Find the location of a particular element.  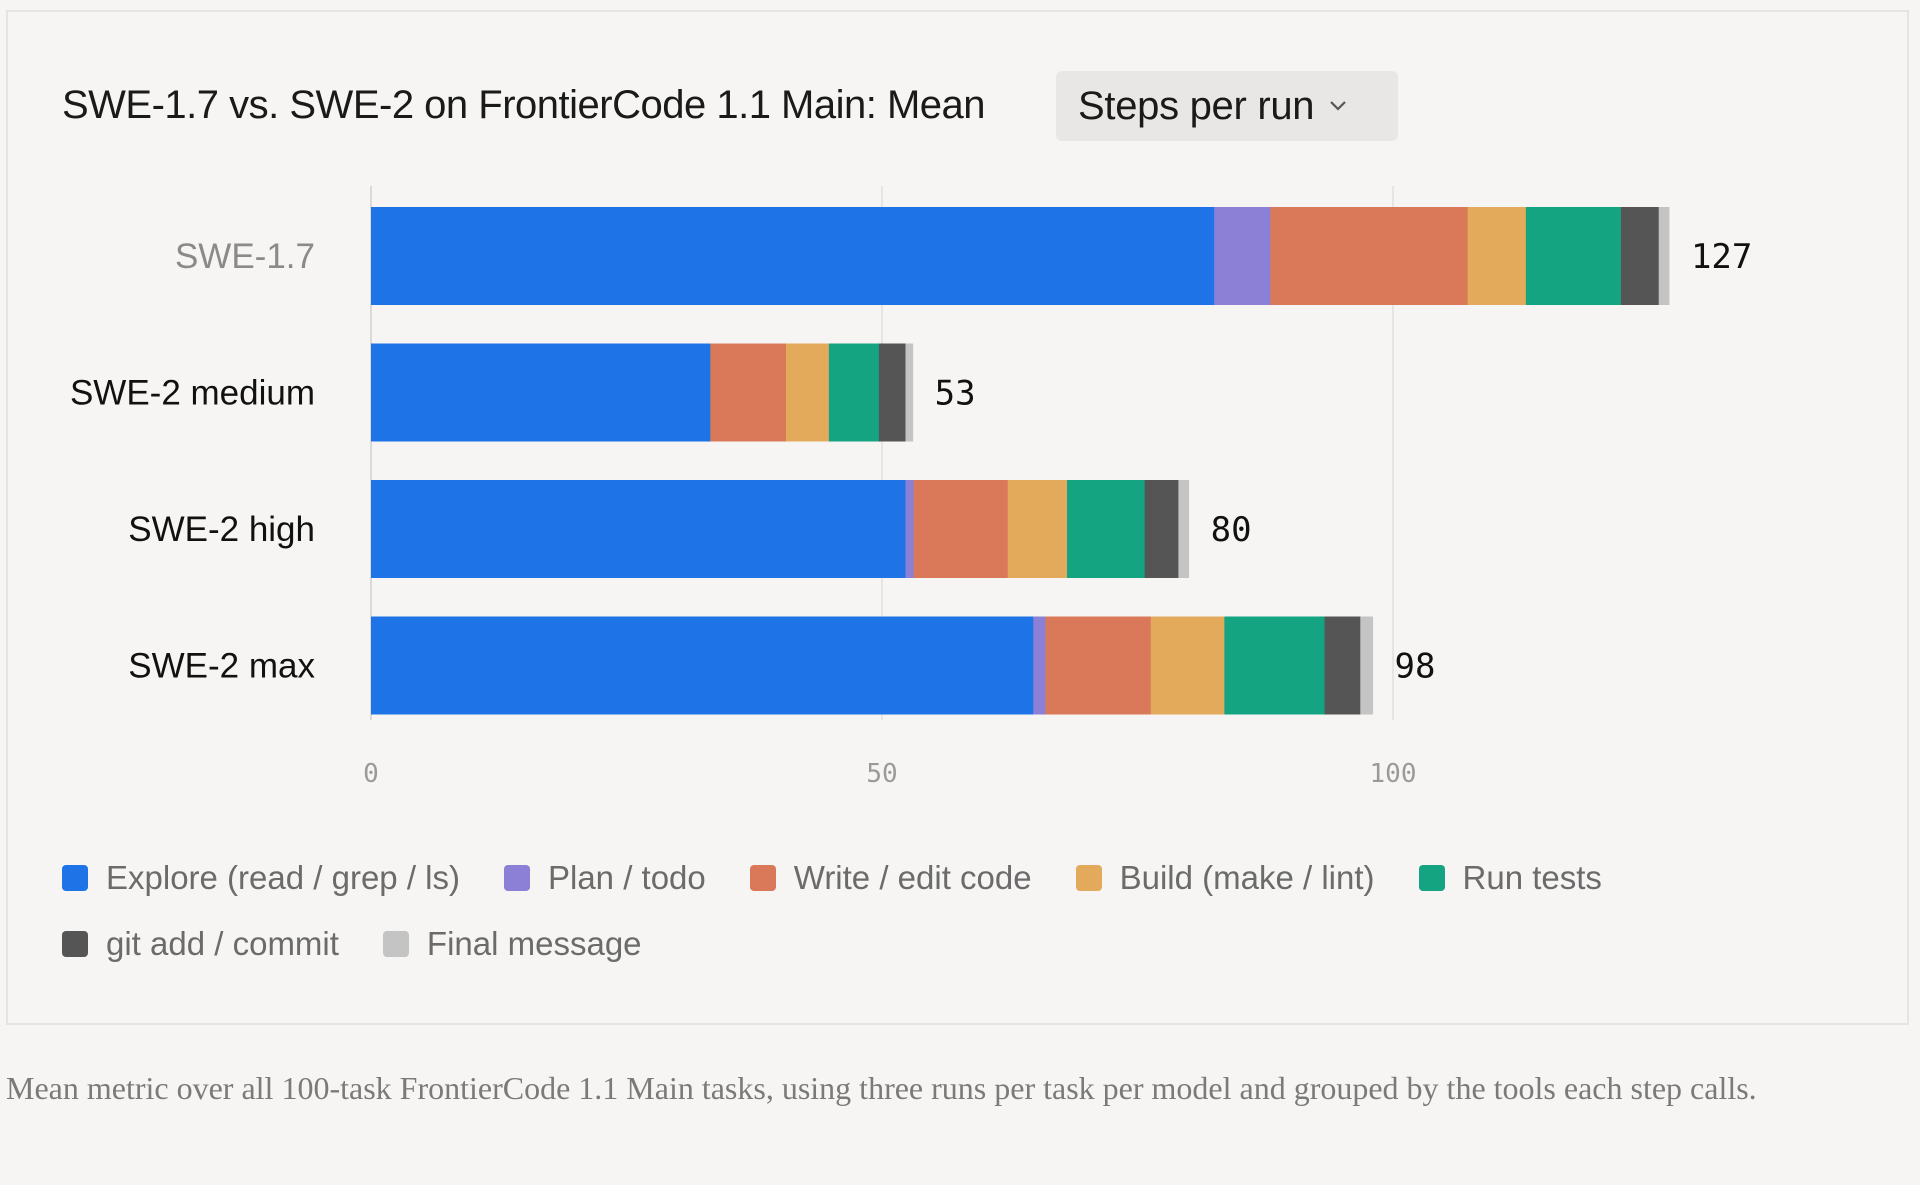

legend-label: Explore (read / grep / ls) is located at coordinates (283, 877).